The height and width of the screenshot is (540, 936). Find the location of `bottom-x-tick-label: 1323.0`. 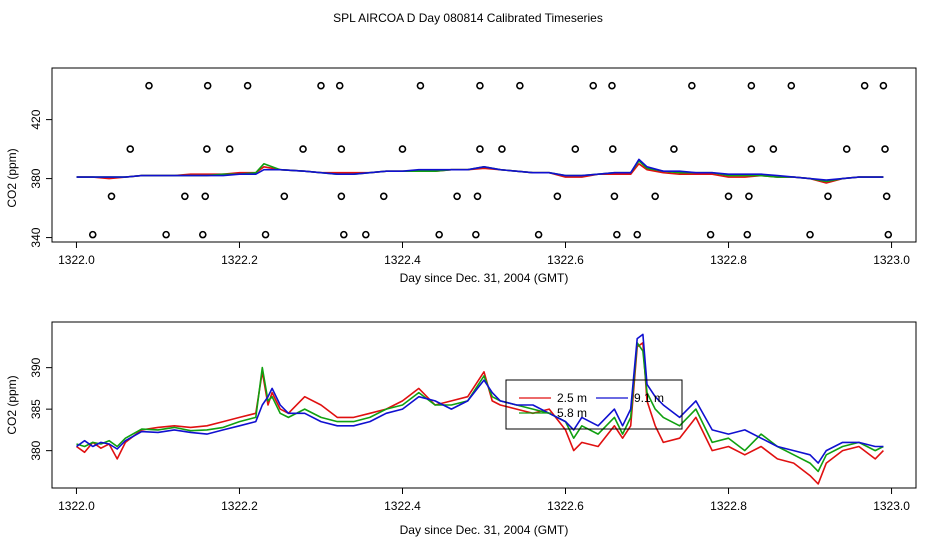

bottom-x-tick-label: 1323.0 is located at coordinates (891, 506).